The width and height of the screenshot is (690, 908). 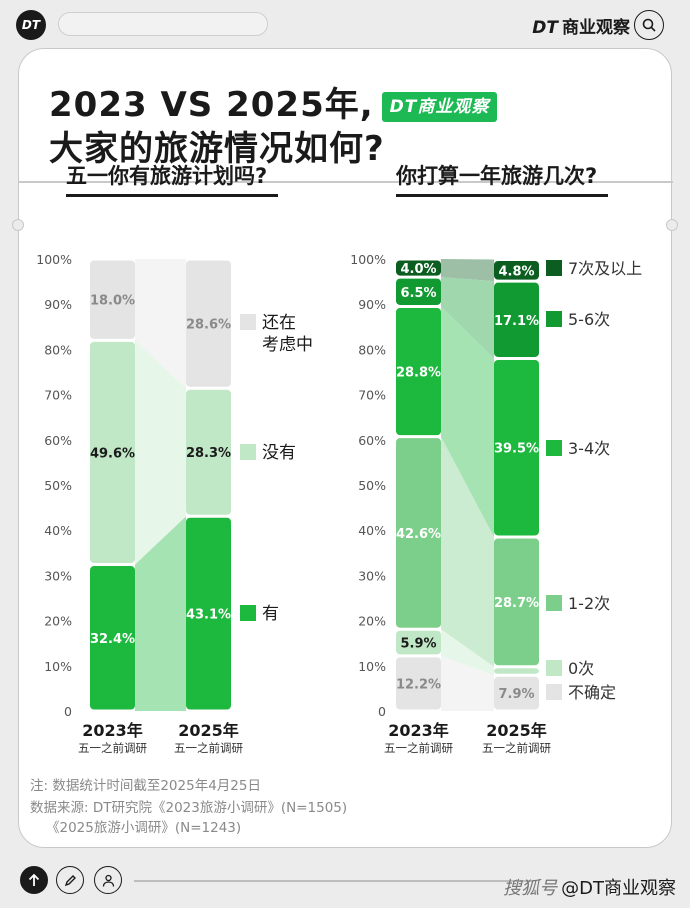 What do you see at coordinates (581, 668) in the screenshot?
I see `chart2-legend-label: 0次` at bounding box center [581, 668].